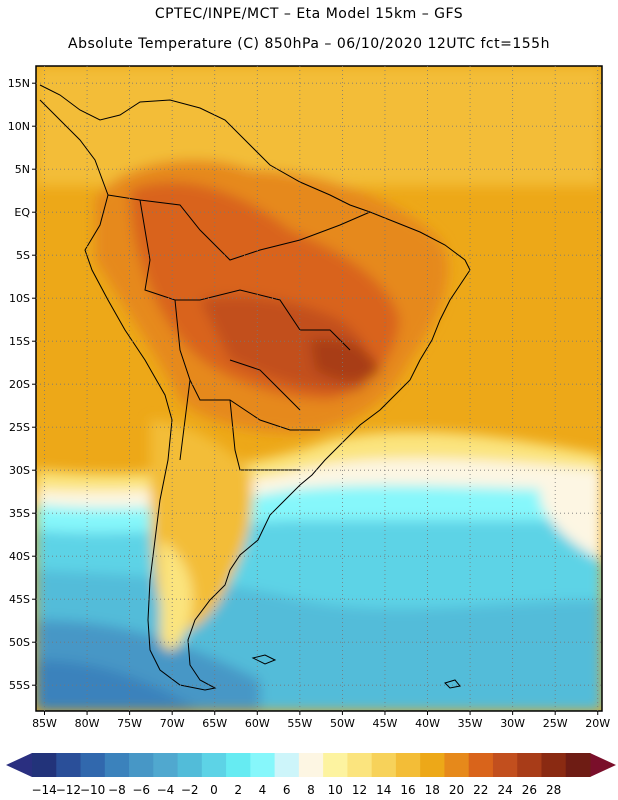 The width and height of the screenshot is (618, 800). I want to click on colorbar-label: 4, so click(263, 790).